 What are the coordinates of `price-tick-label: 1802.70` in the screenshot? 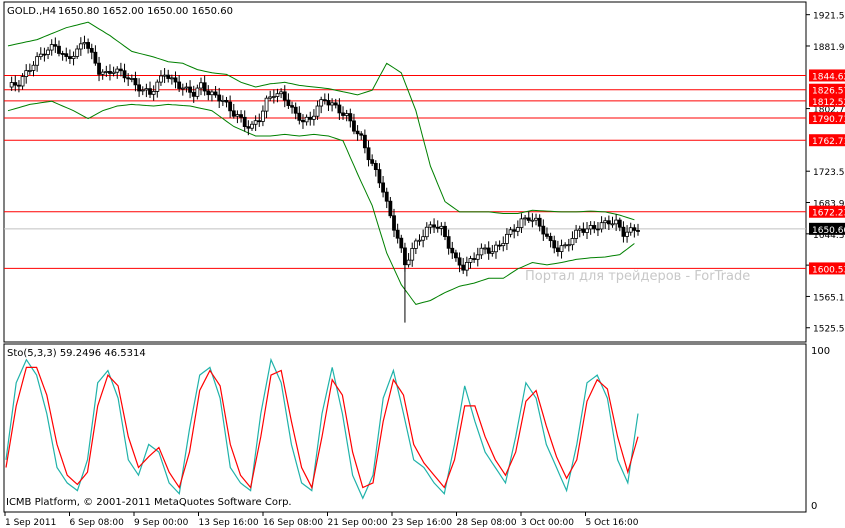 It's located at (829, 111).